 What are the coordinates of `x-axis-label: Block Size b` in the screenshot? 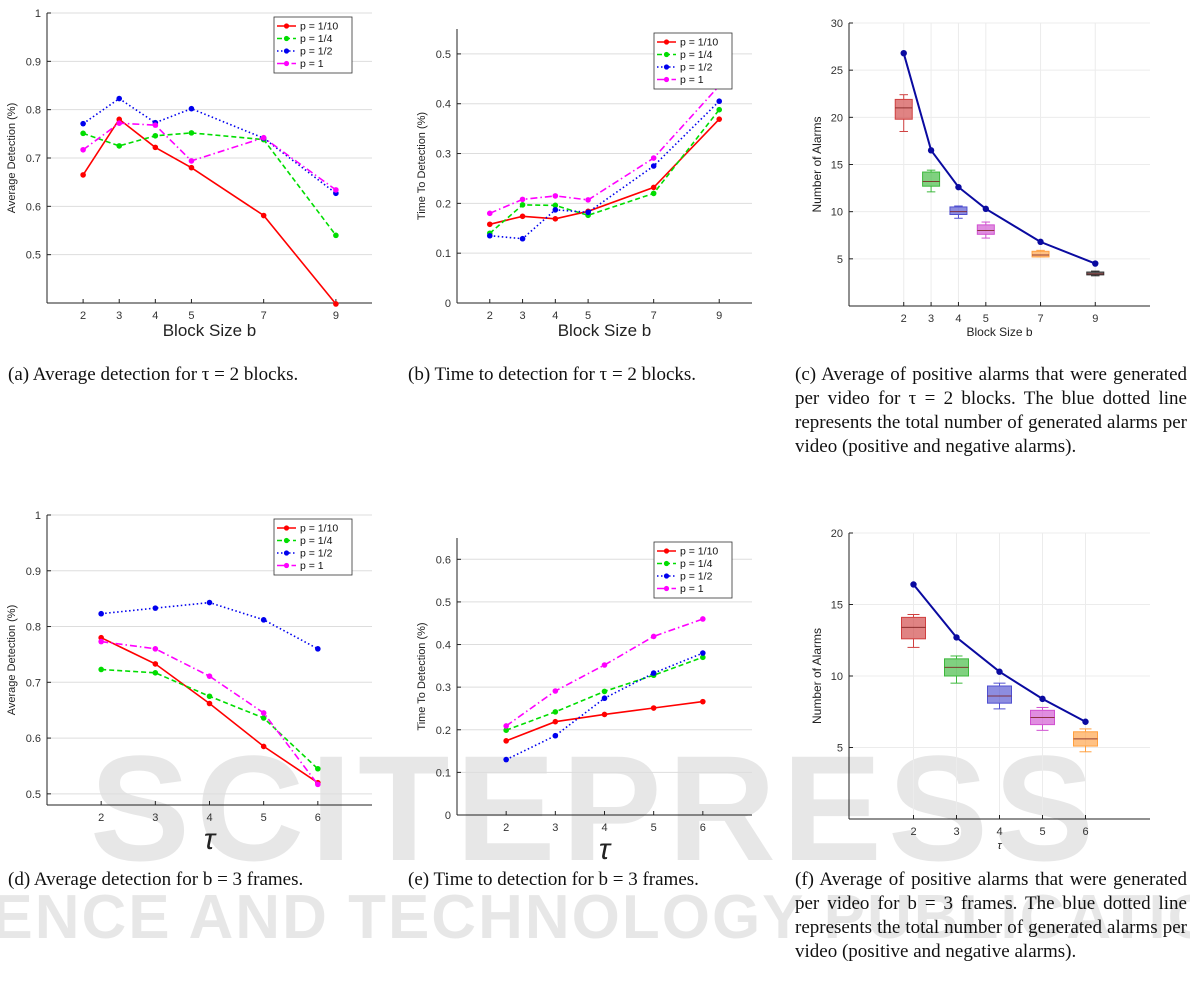 It's located at (210, 330).